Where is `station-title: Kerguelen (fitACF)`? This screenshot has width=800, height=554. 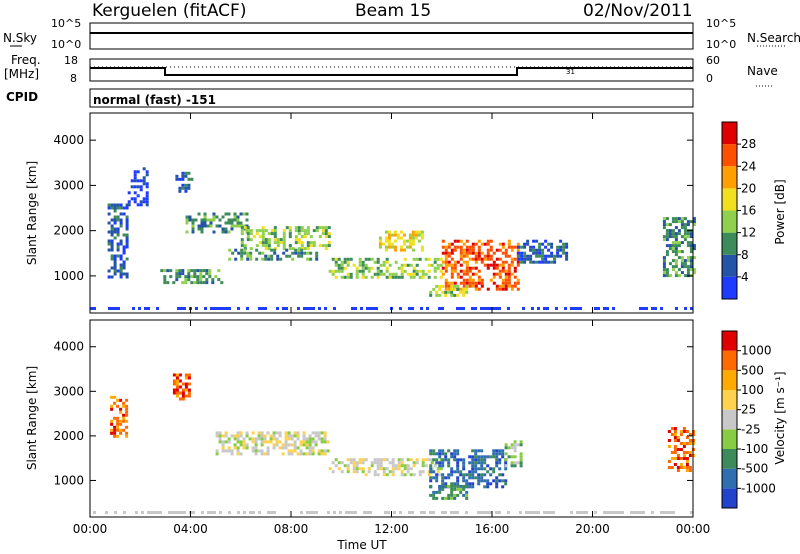
station-title: Kerguelen (fitACF) is located at coordinates (169, 11).